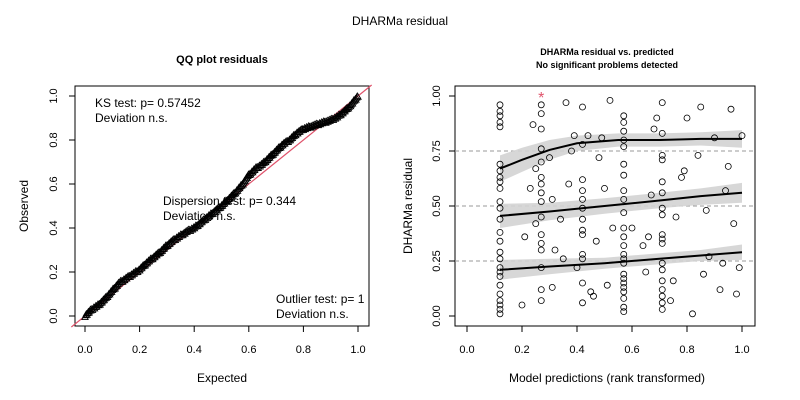 This screenshot has width=800, height=400. What do you see at coordinates (604, 341) in the screenshot?
I see `residual-x-axis: 0.0 0.2 0.4 0.6 0.8 1.0` at bounding box center [604, 341].